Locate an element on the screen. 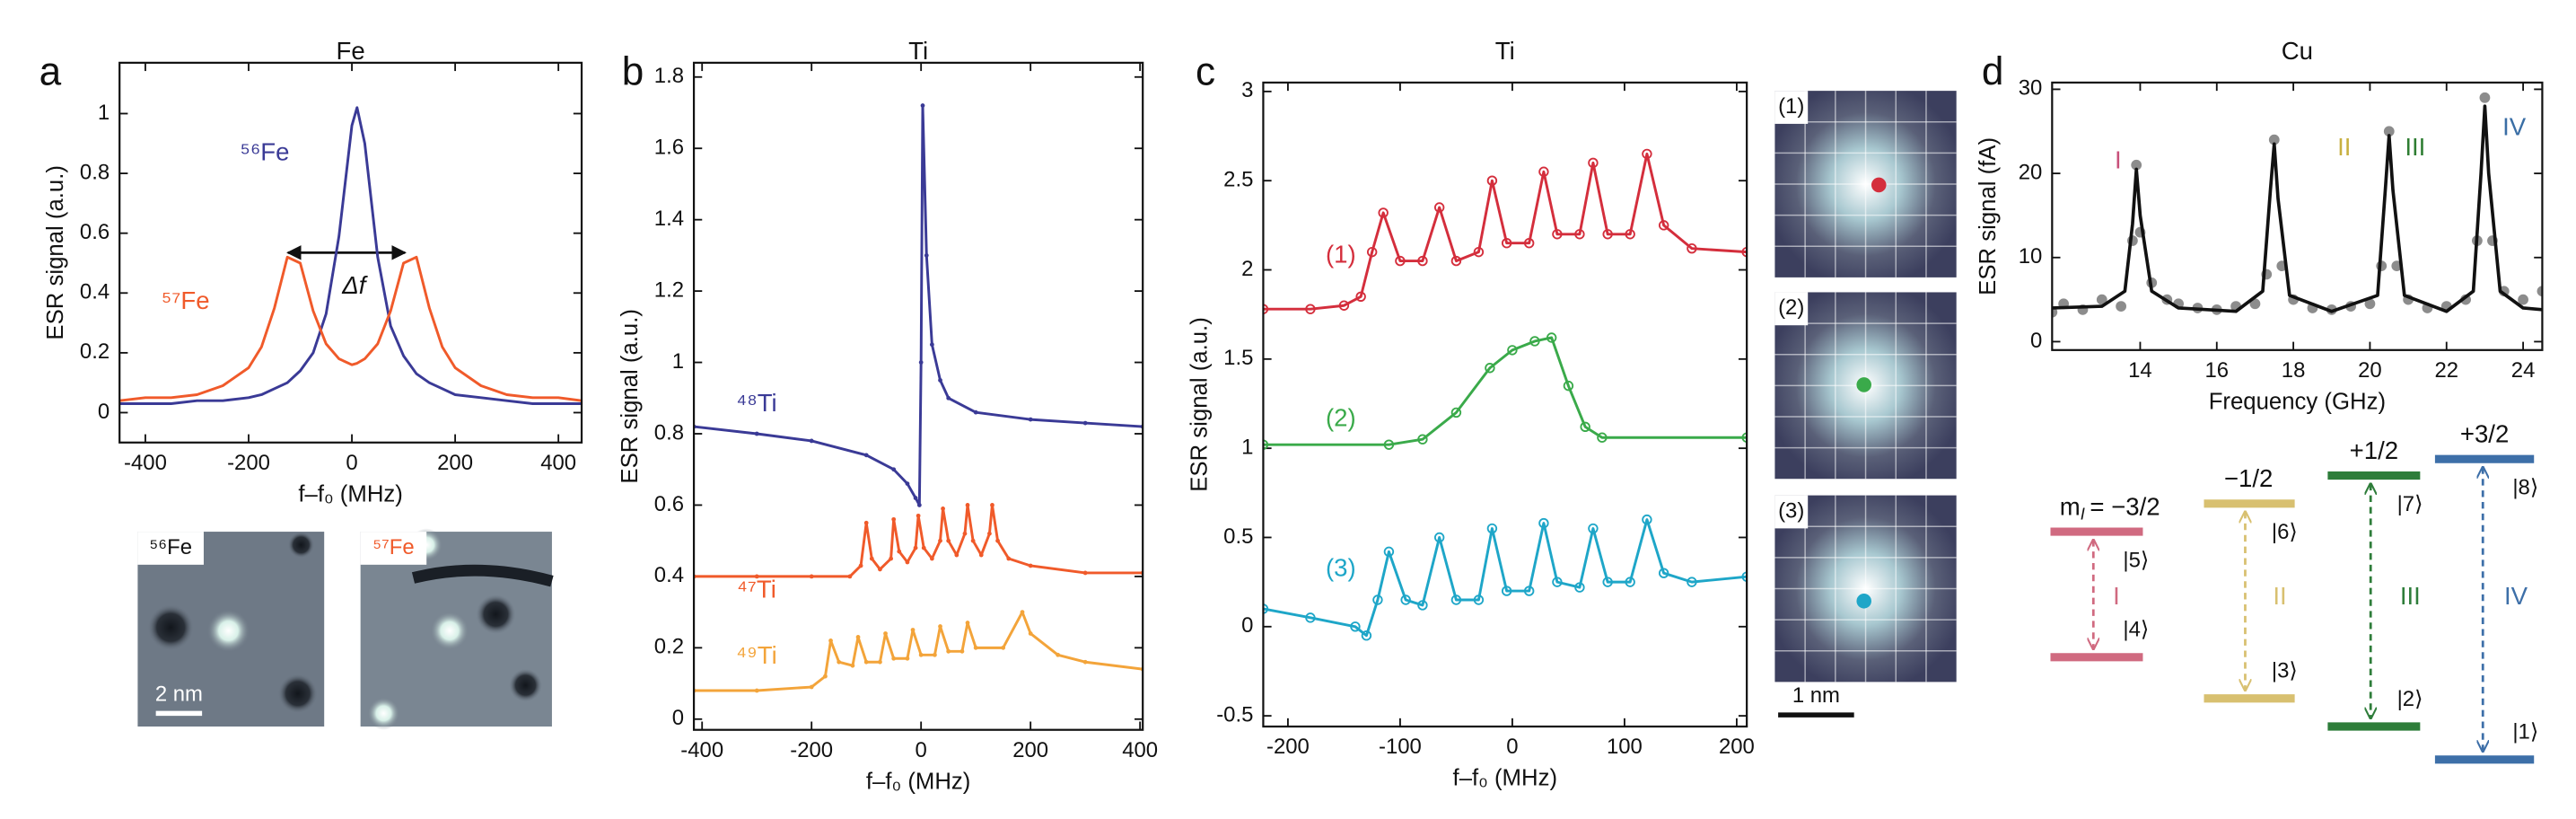  annotation: Δf is located at coordinates (355, 285).